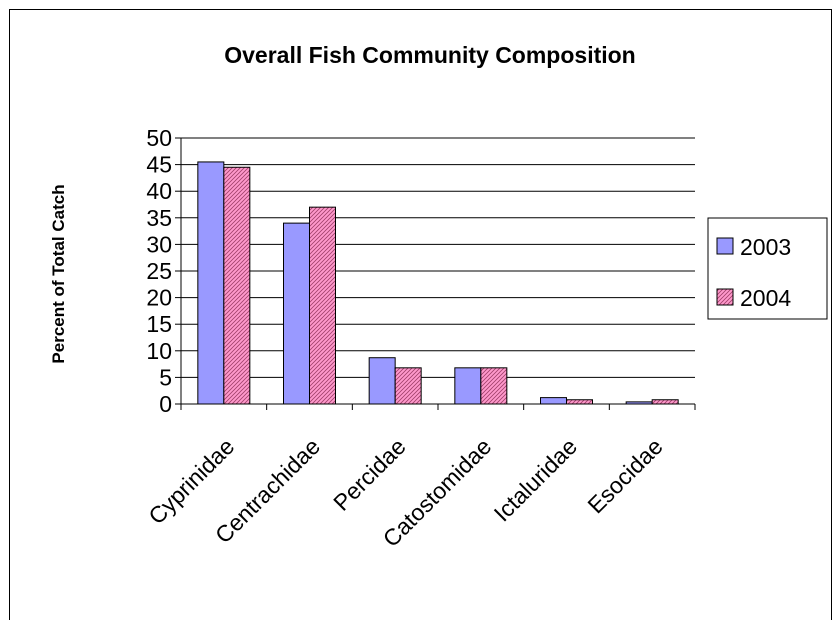 The width and height of the screenshot is (838, 621). I want to click on bar-2004-esocidae, so click(665, 402).